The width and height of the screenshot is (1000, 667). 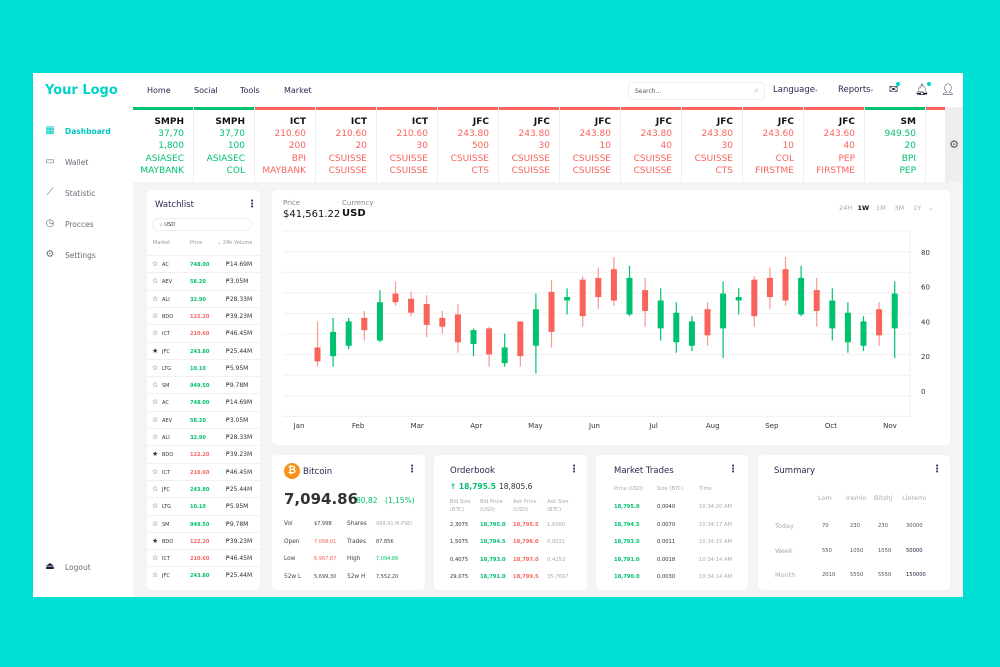 I want to click on ticker-symbol: ICT, so click(x=419, y=122).